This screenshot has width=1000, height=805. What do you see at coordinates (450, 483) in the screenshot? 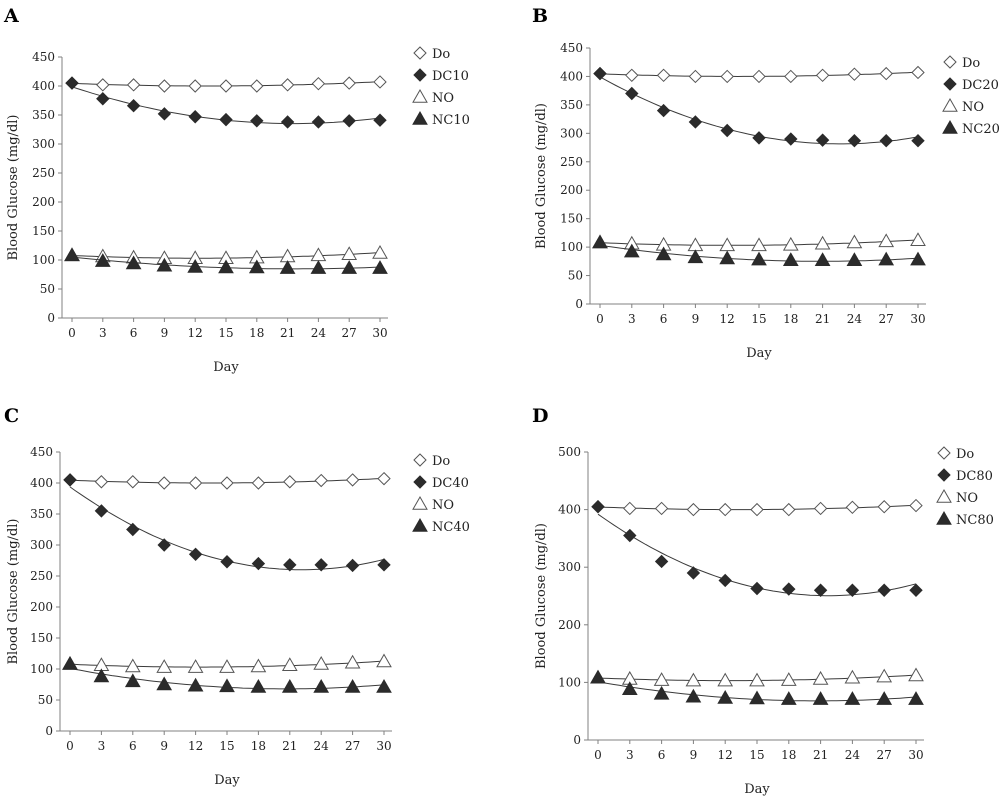
I see `legend-label: DC40` at bounding box center [450, 483].